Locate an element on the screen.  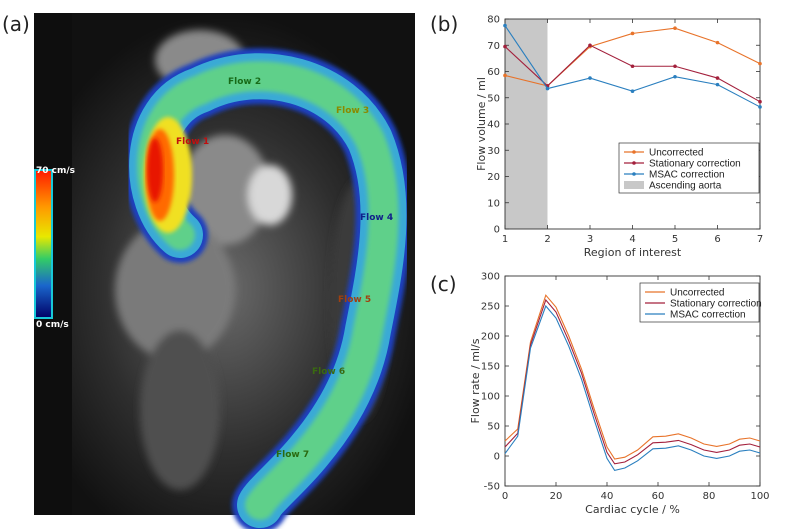
panel-label-b: (b) is located at coordinates (444, 24).